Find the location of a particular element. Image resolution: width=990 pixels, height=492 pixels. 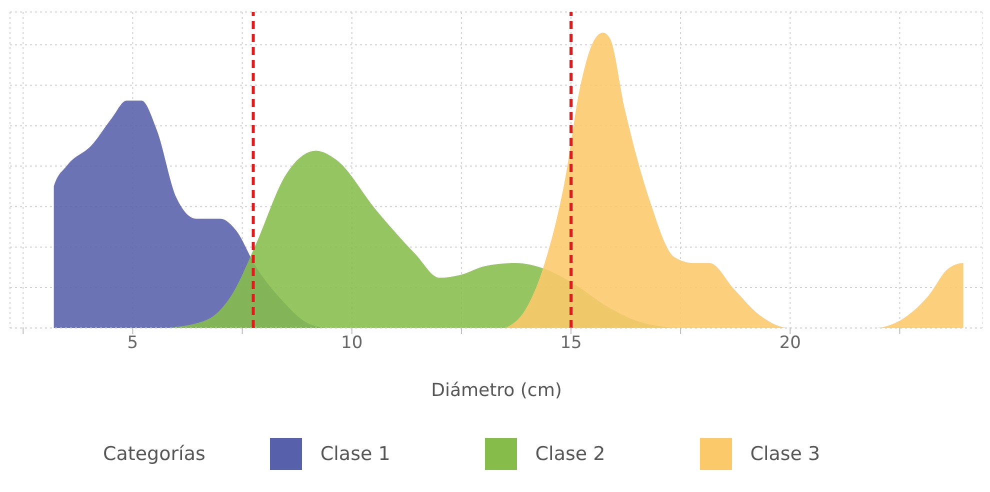

legend-label: Clase 2 is located at coordinates (570, 454).